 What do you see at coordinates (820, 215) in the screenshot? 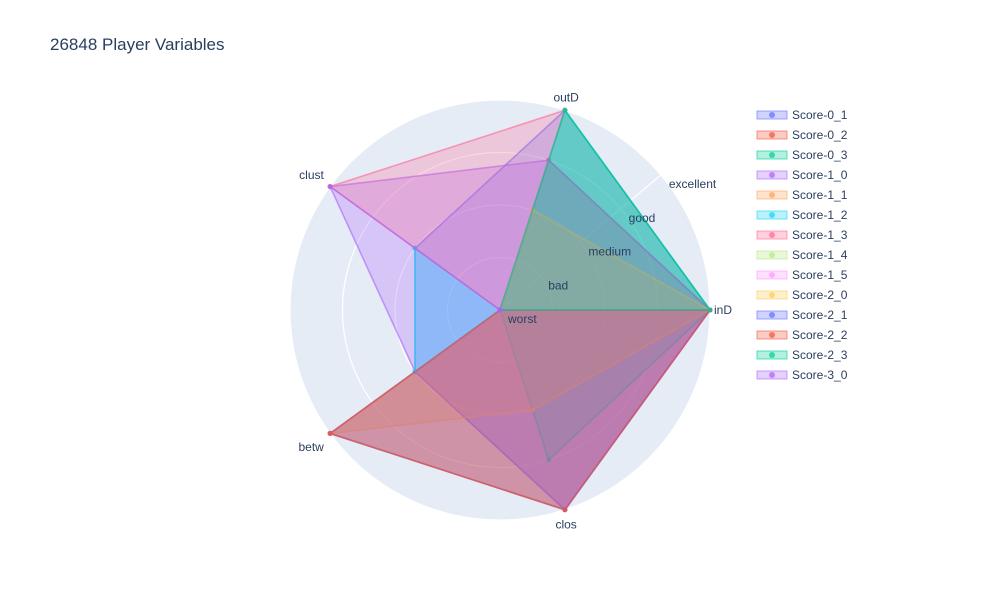
I see `legend-label: Score-1_2` at bounding box center [820, 215].